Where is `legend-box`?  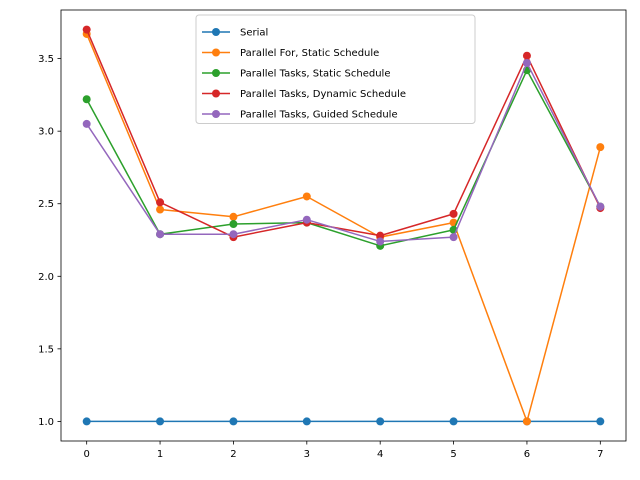 legend-box is located at coordinates (335, 69).